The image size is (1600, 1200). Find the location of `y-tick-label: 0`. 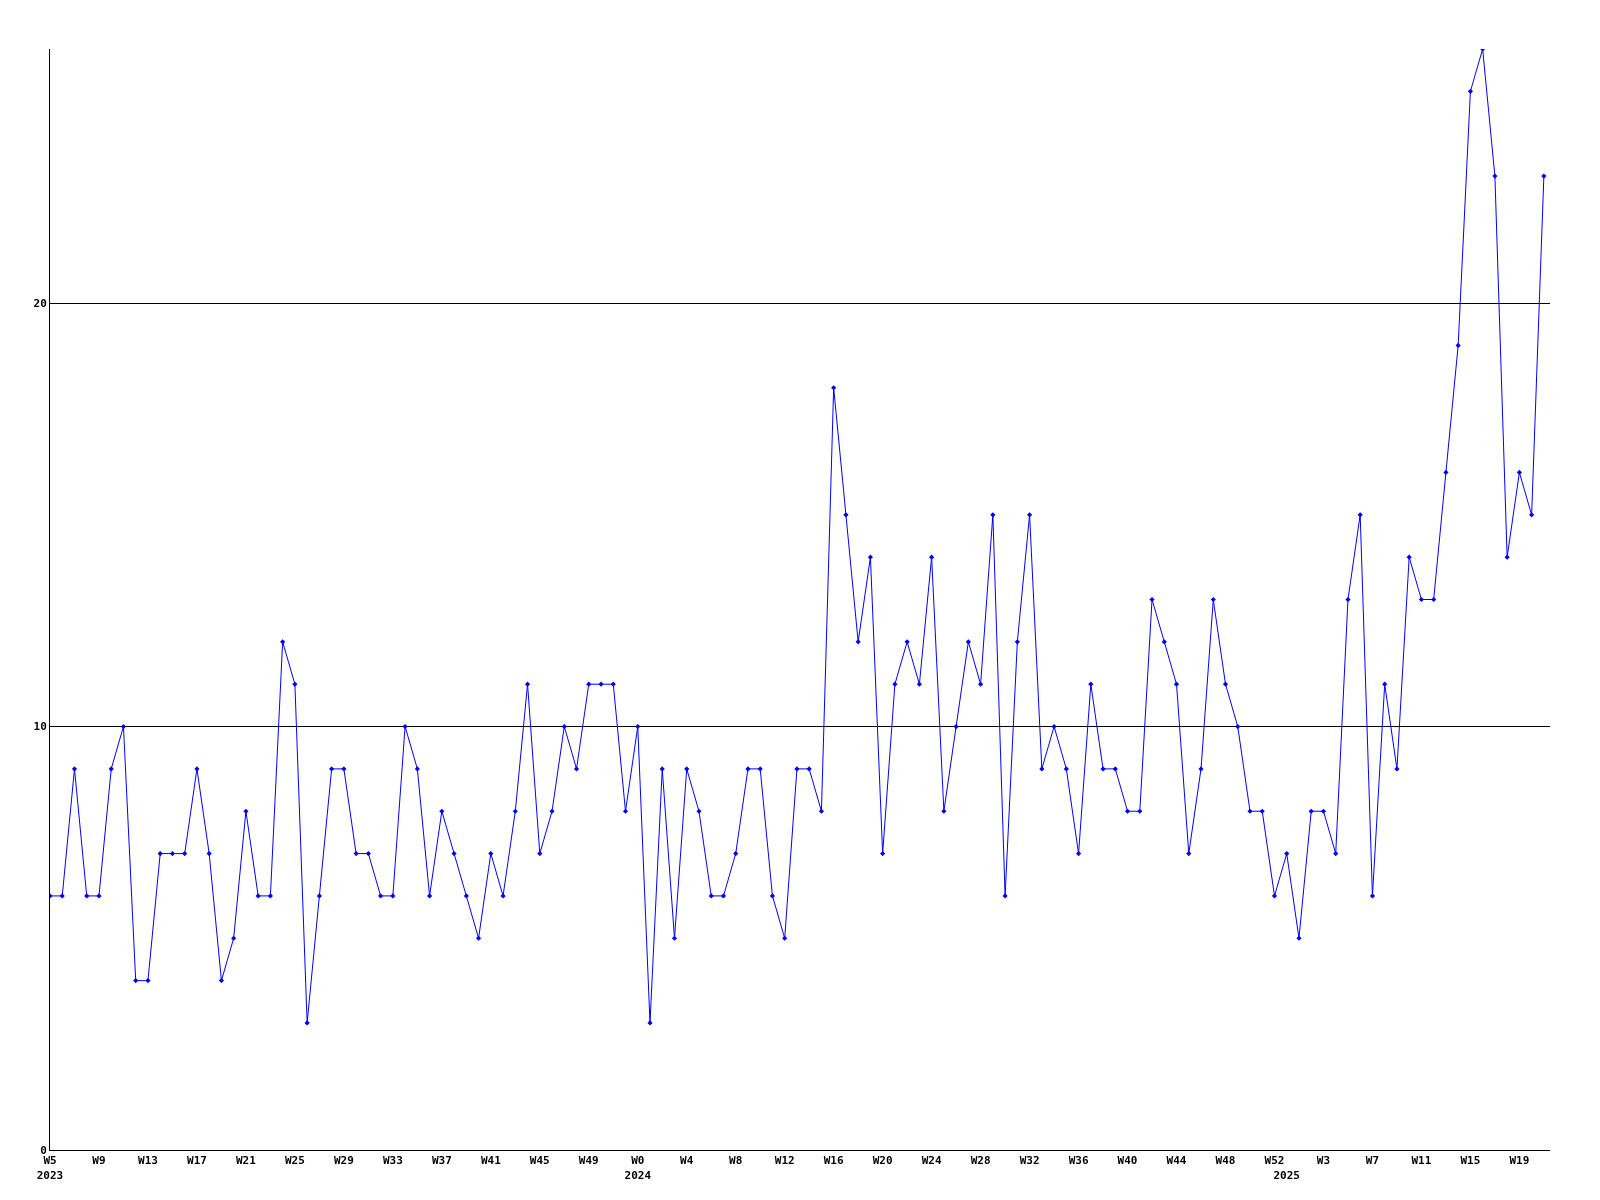

y-tick-label: 0 is located at coordinates (43, 1150).